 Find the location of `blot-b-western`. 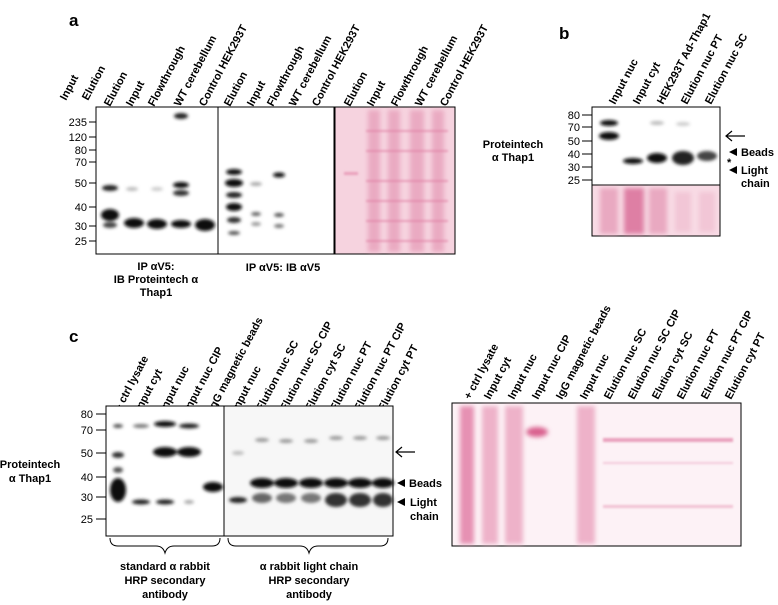

blot-b-western is located at coordinates (656, 146).